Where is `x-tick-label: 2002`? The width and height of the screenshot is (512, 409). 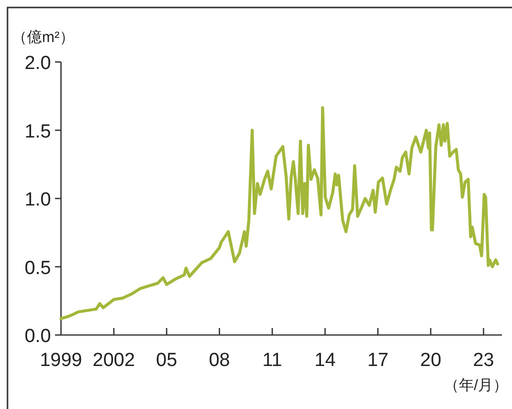
x-tick-label: 2002 is located at coordinates (113, 360).